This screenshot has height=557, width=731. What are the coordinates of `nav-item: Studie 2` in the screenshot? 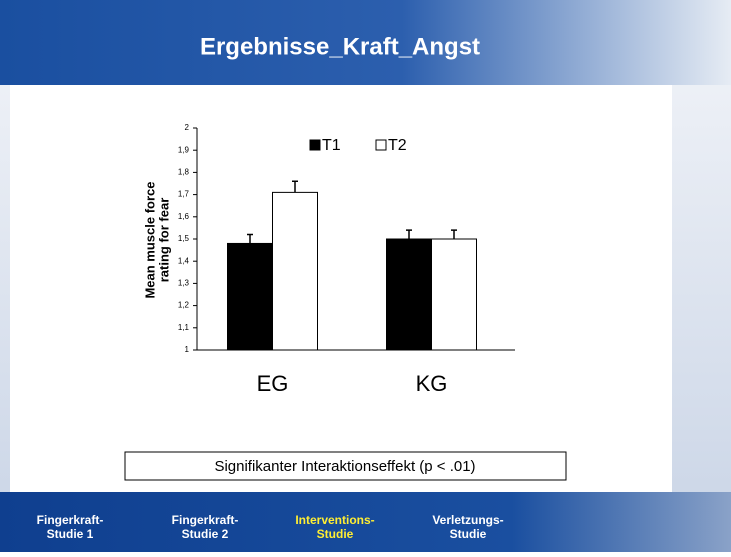 It's located at (205, 534).